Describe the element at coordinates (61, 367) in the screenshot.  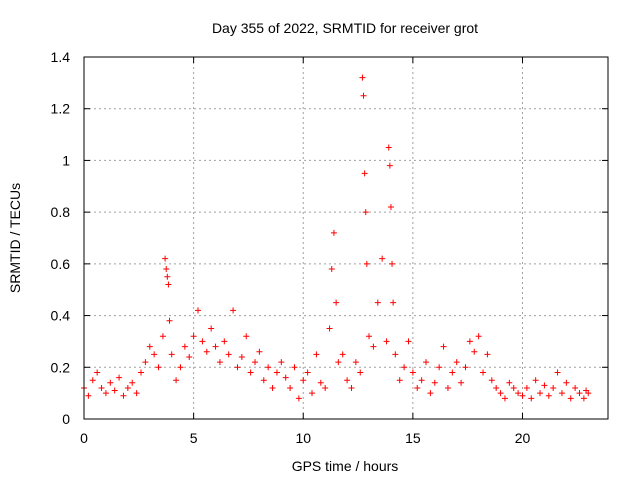
I see `y-tick-label: 0.2` at that location.